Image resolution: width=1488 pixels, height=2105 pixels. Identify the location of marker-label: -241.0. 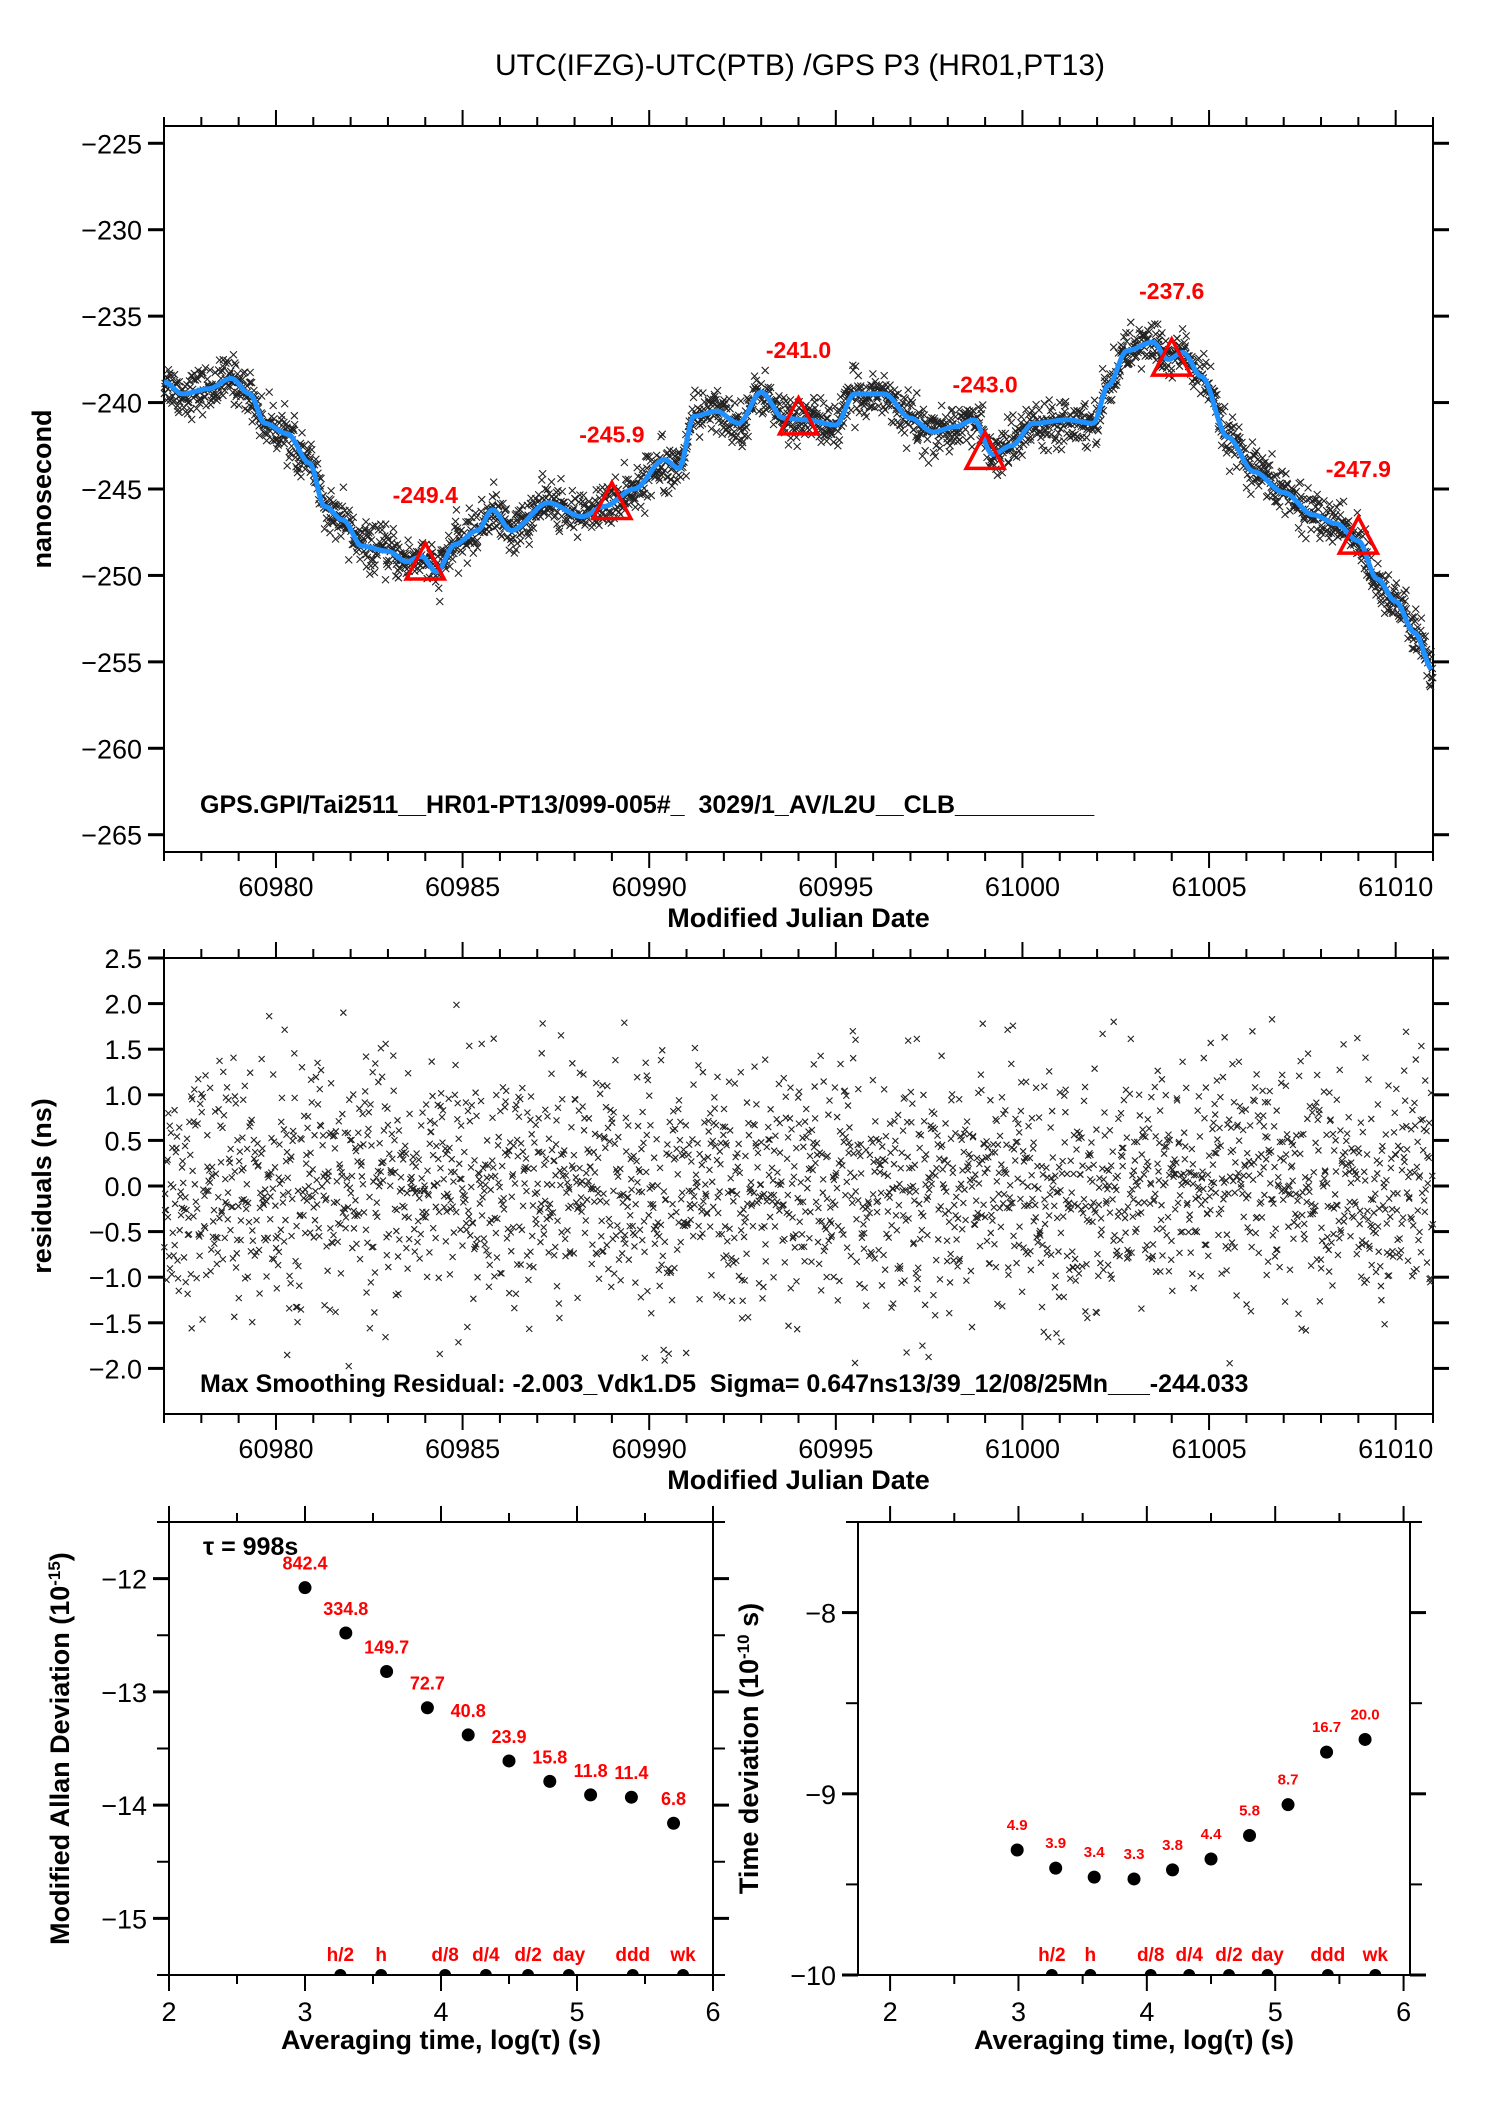
(798, 350).